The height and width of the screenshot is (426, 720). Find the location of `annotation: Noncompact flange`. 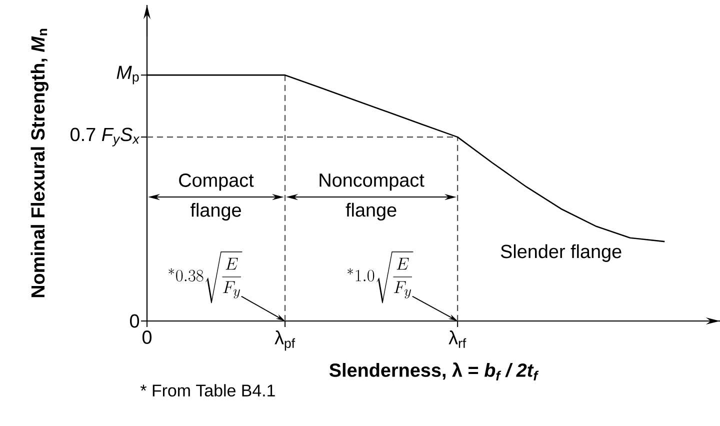

annotation: Noncompact flange is located at coordinates (372, 197).